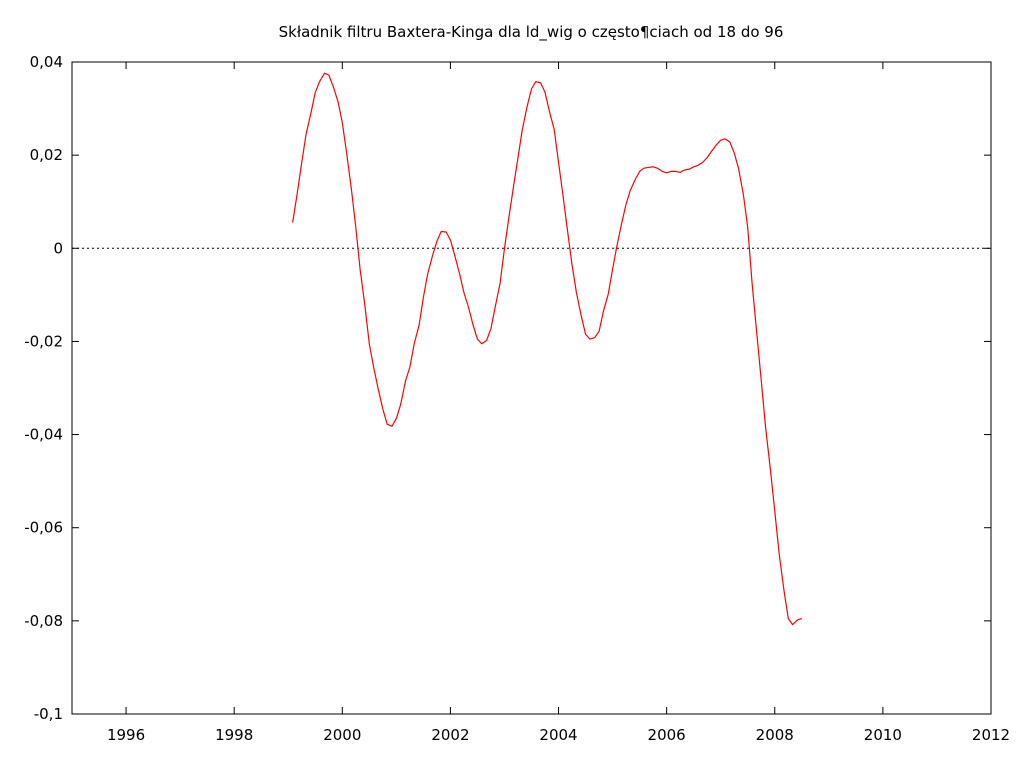 This screenshot has height=765, width=1021. Describe the element at coordinates (450, 735) in the screenshot. I see `x-tick-label: 2002` at that location.